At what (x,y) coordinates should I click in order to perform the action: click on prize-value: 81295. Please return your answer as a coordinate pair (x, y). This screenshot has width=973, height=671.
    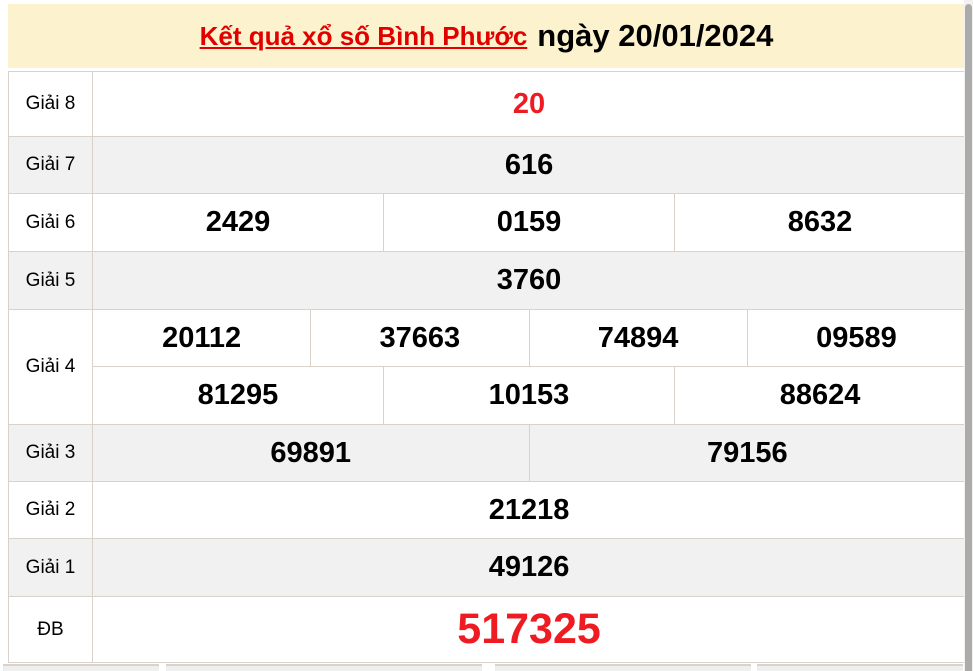
    Looking at the image, I should click on (238, 395).